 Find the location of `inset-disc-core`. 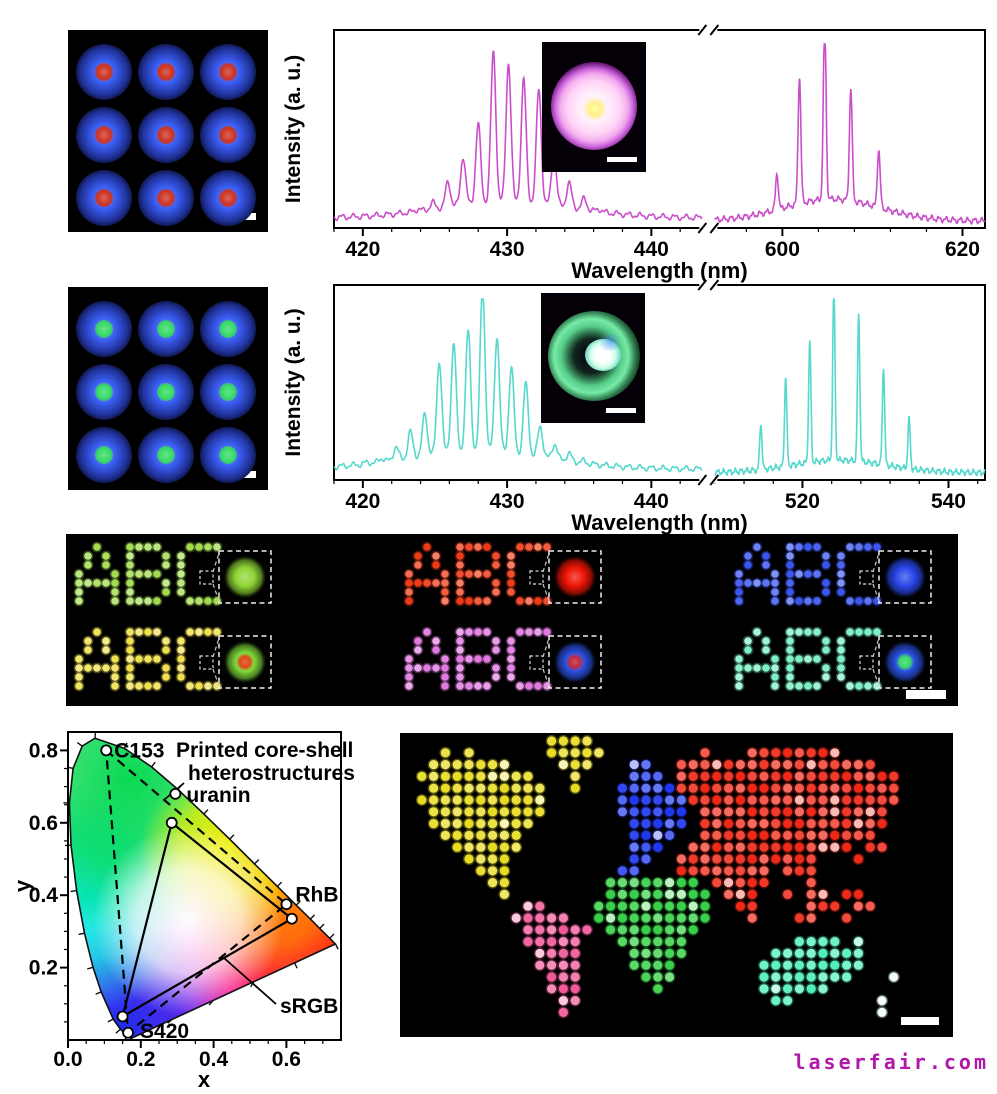

inset-disc-core is located at coordinates (905, 662).